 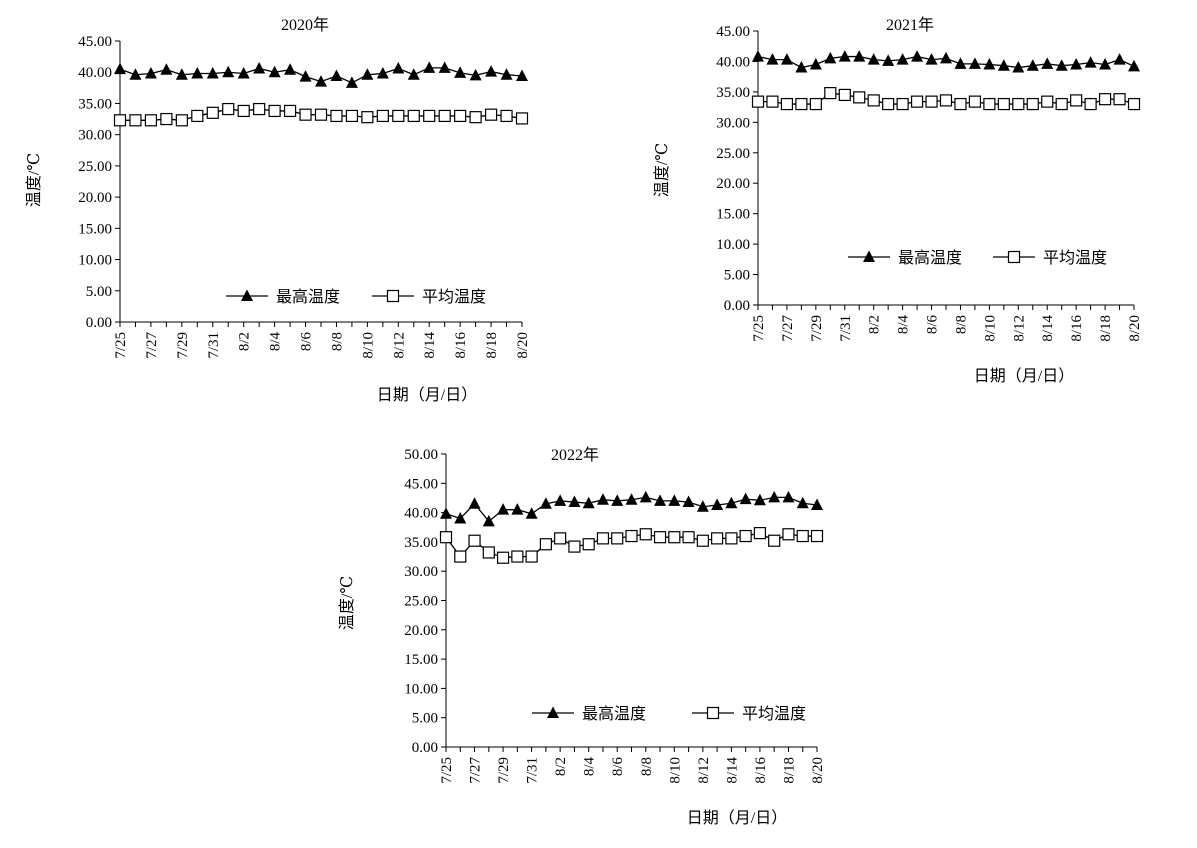 What do you see at coordinates (152, 345) in the screenshot?
I see `x-tick-label: 7/27` at bounding box center [152, 345].